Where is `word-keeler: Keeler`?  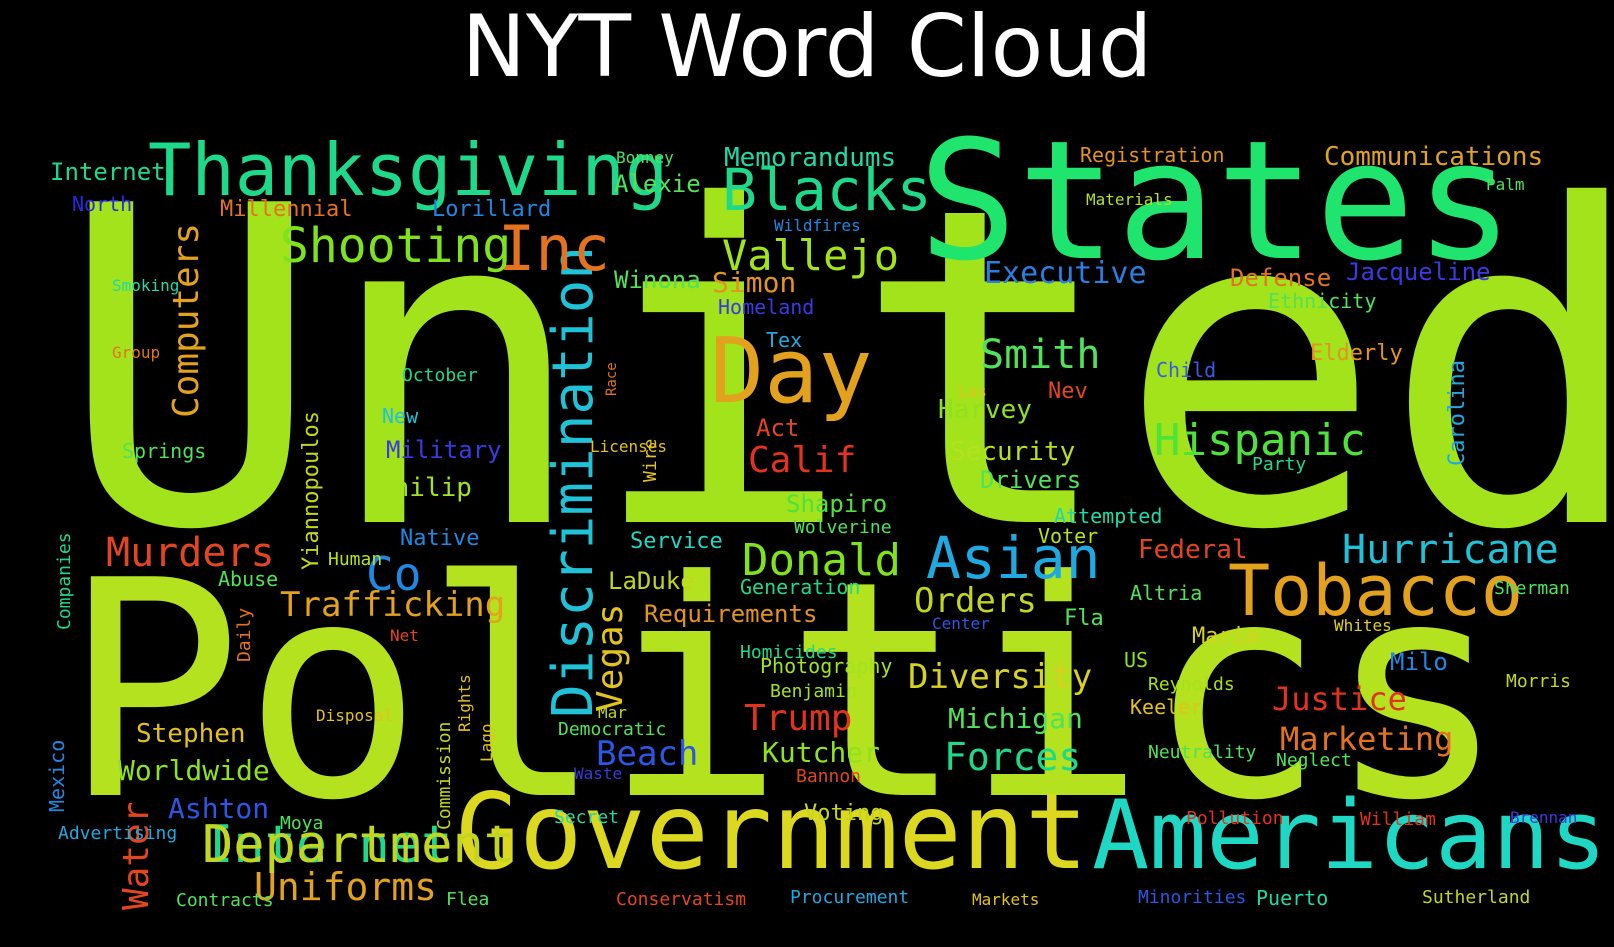
word-keeler: Keeler is located at coordinates (1166, 707).